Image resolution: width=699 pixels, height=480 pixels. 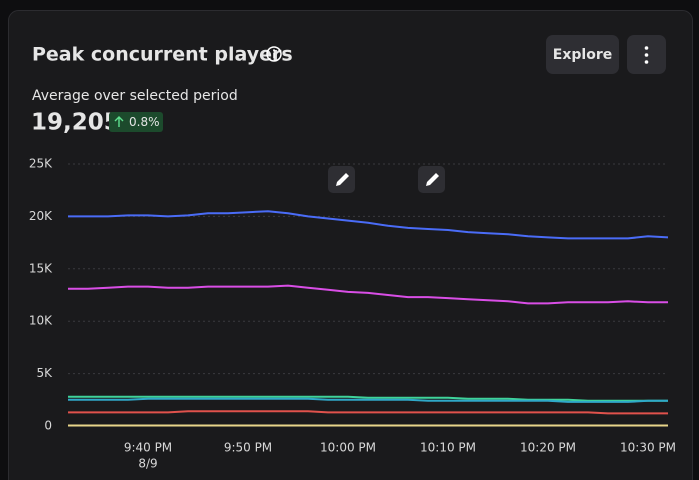 What do you see at coordinates (135, 96) in the screenshot?
I see `summary-label: Average over selected period` at bounding box center [135, 96].